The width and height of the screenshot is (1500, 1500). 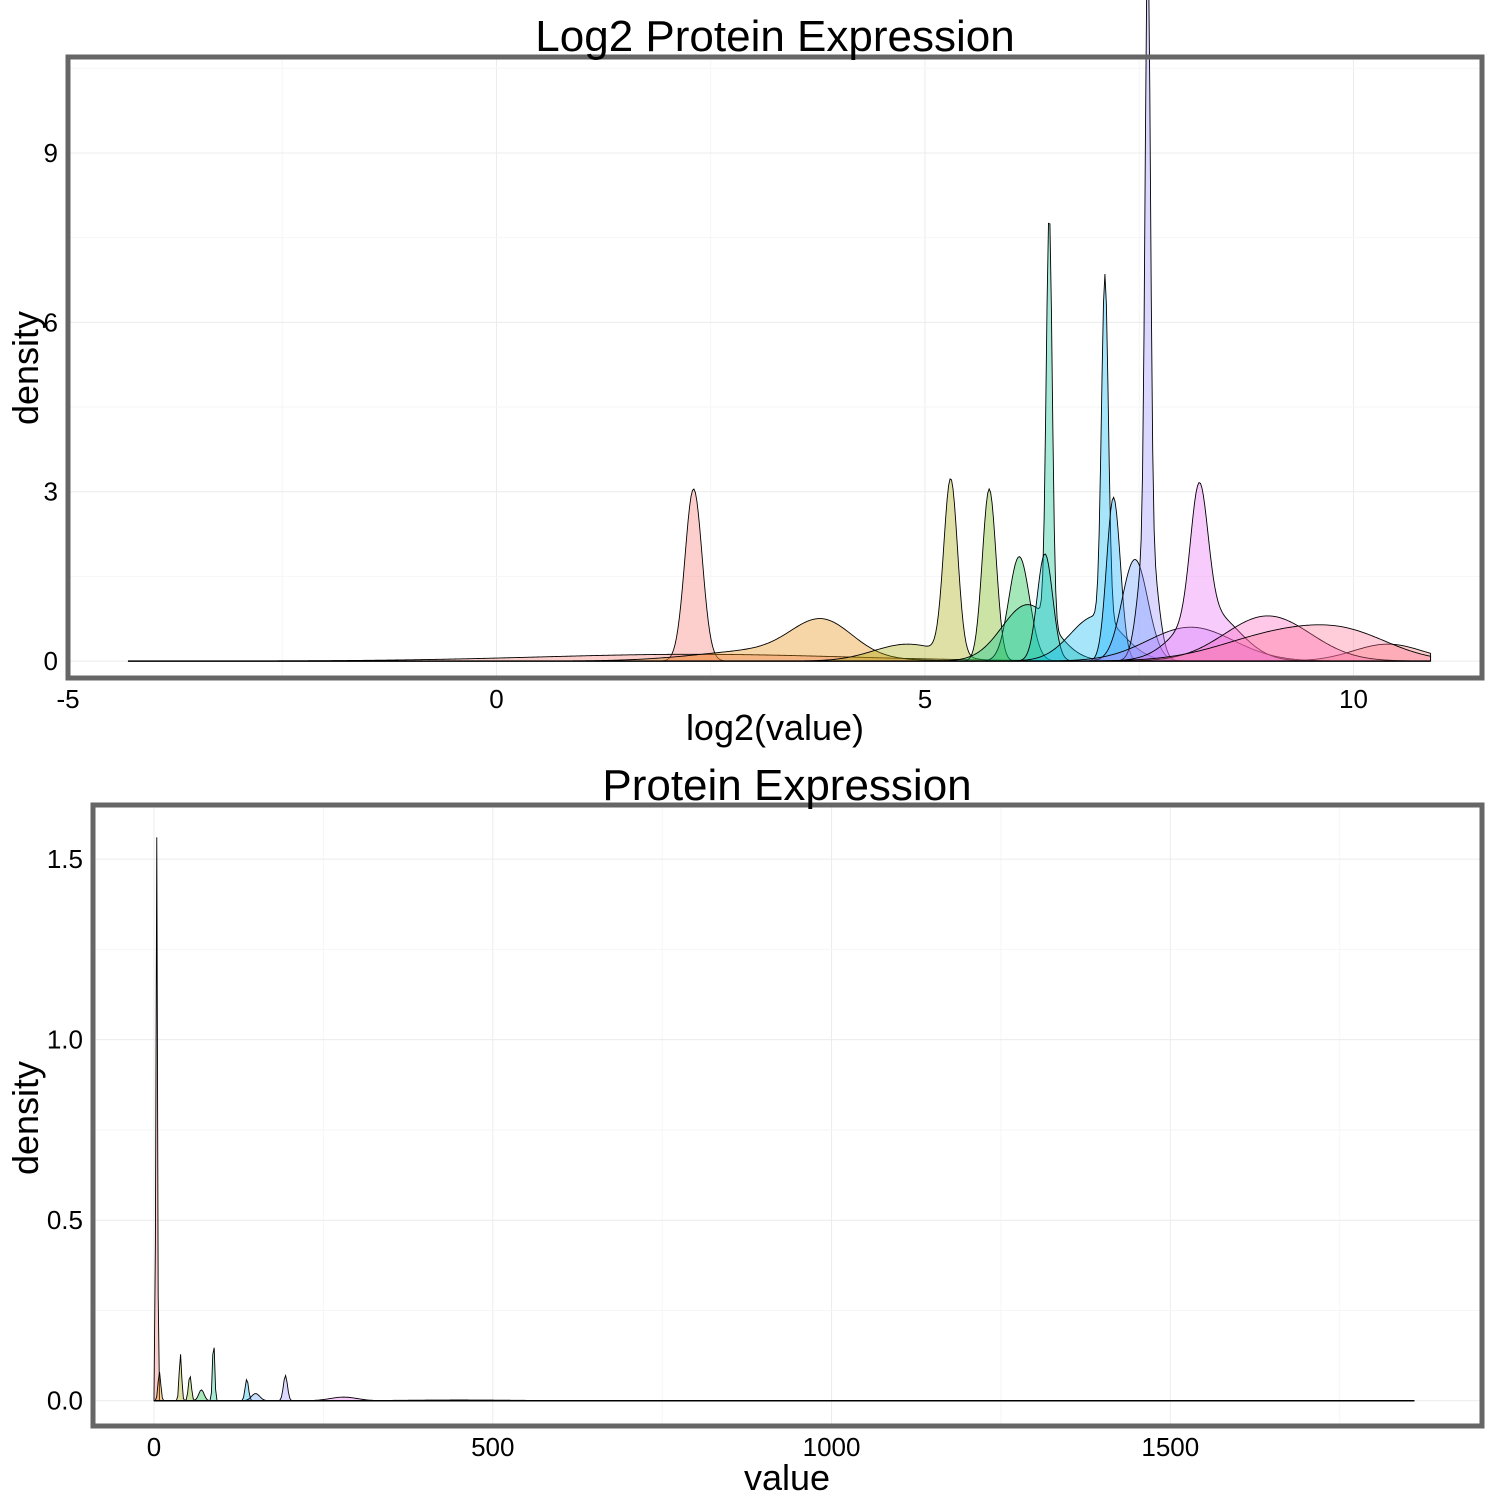 I want to click on y-tick-label: 1.5, so click(x=65, y=859).